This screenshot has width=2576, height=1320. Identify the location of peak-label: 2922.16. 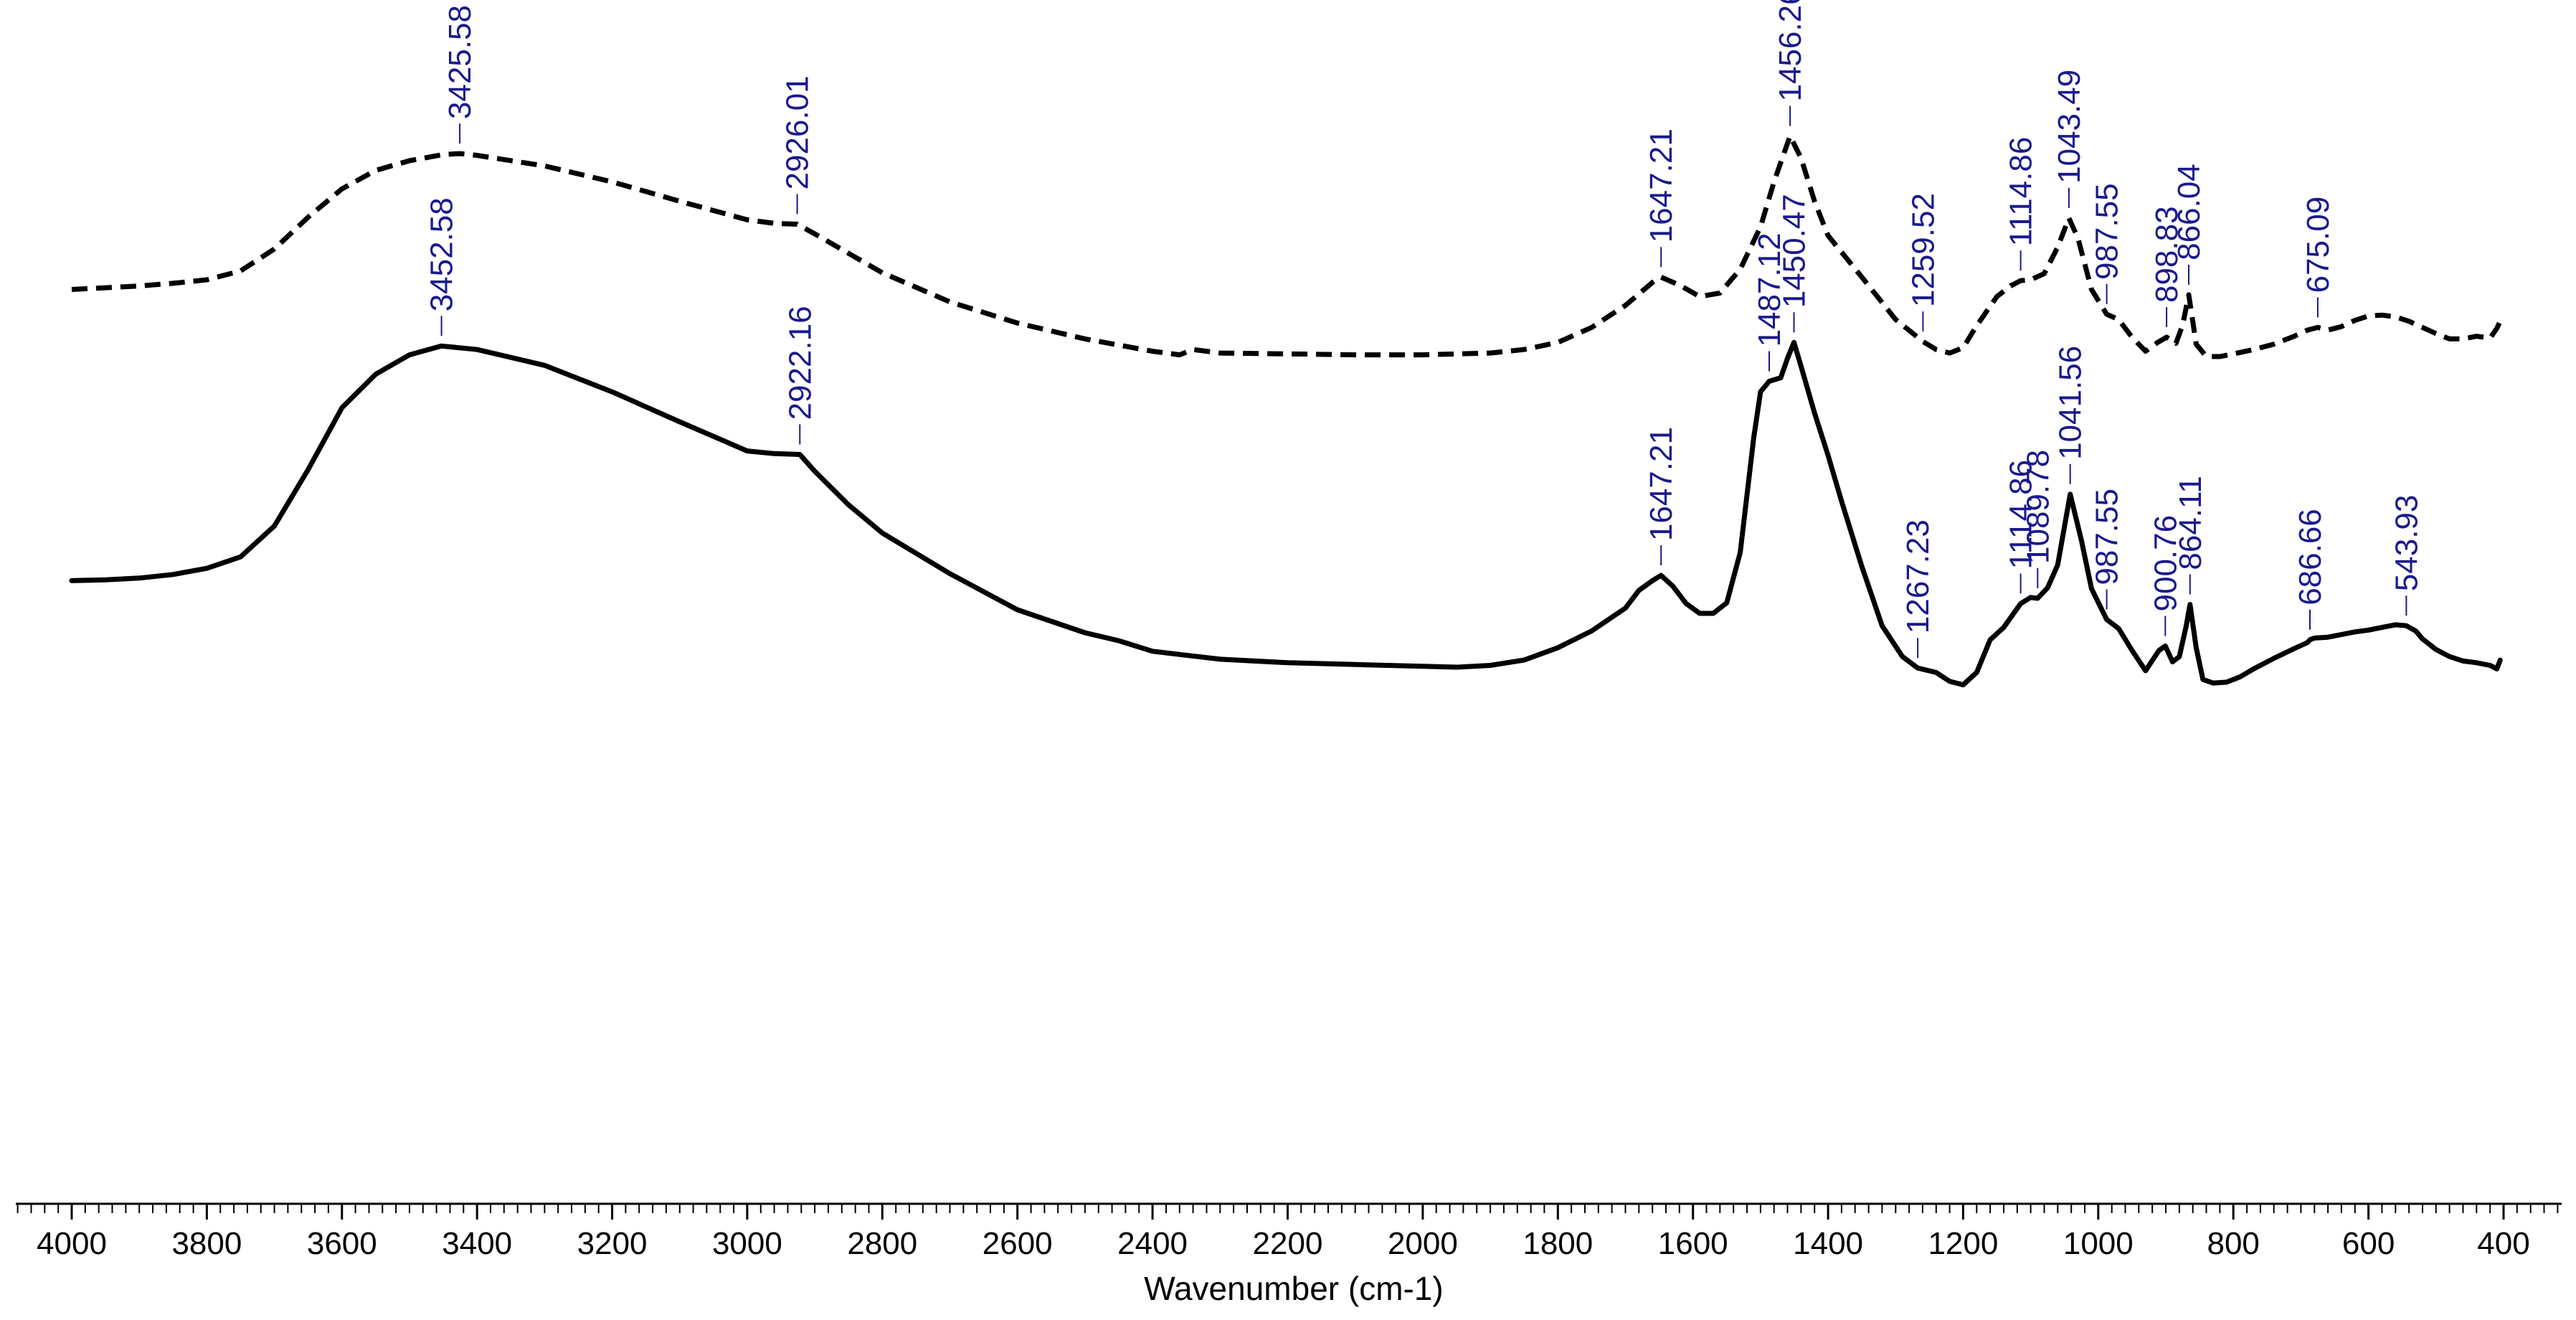
(800, 363).